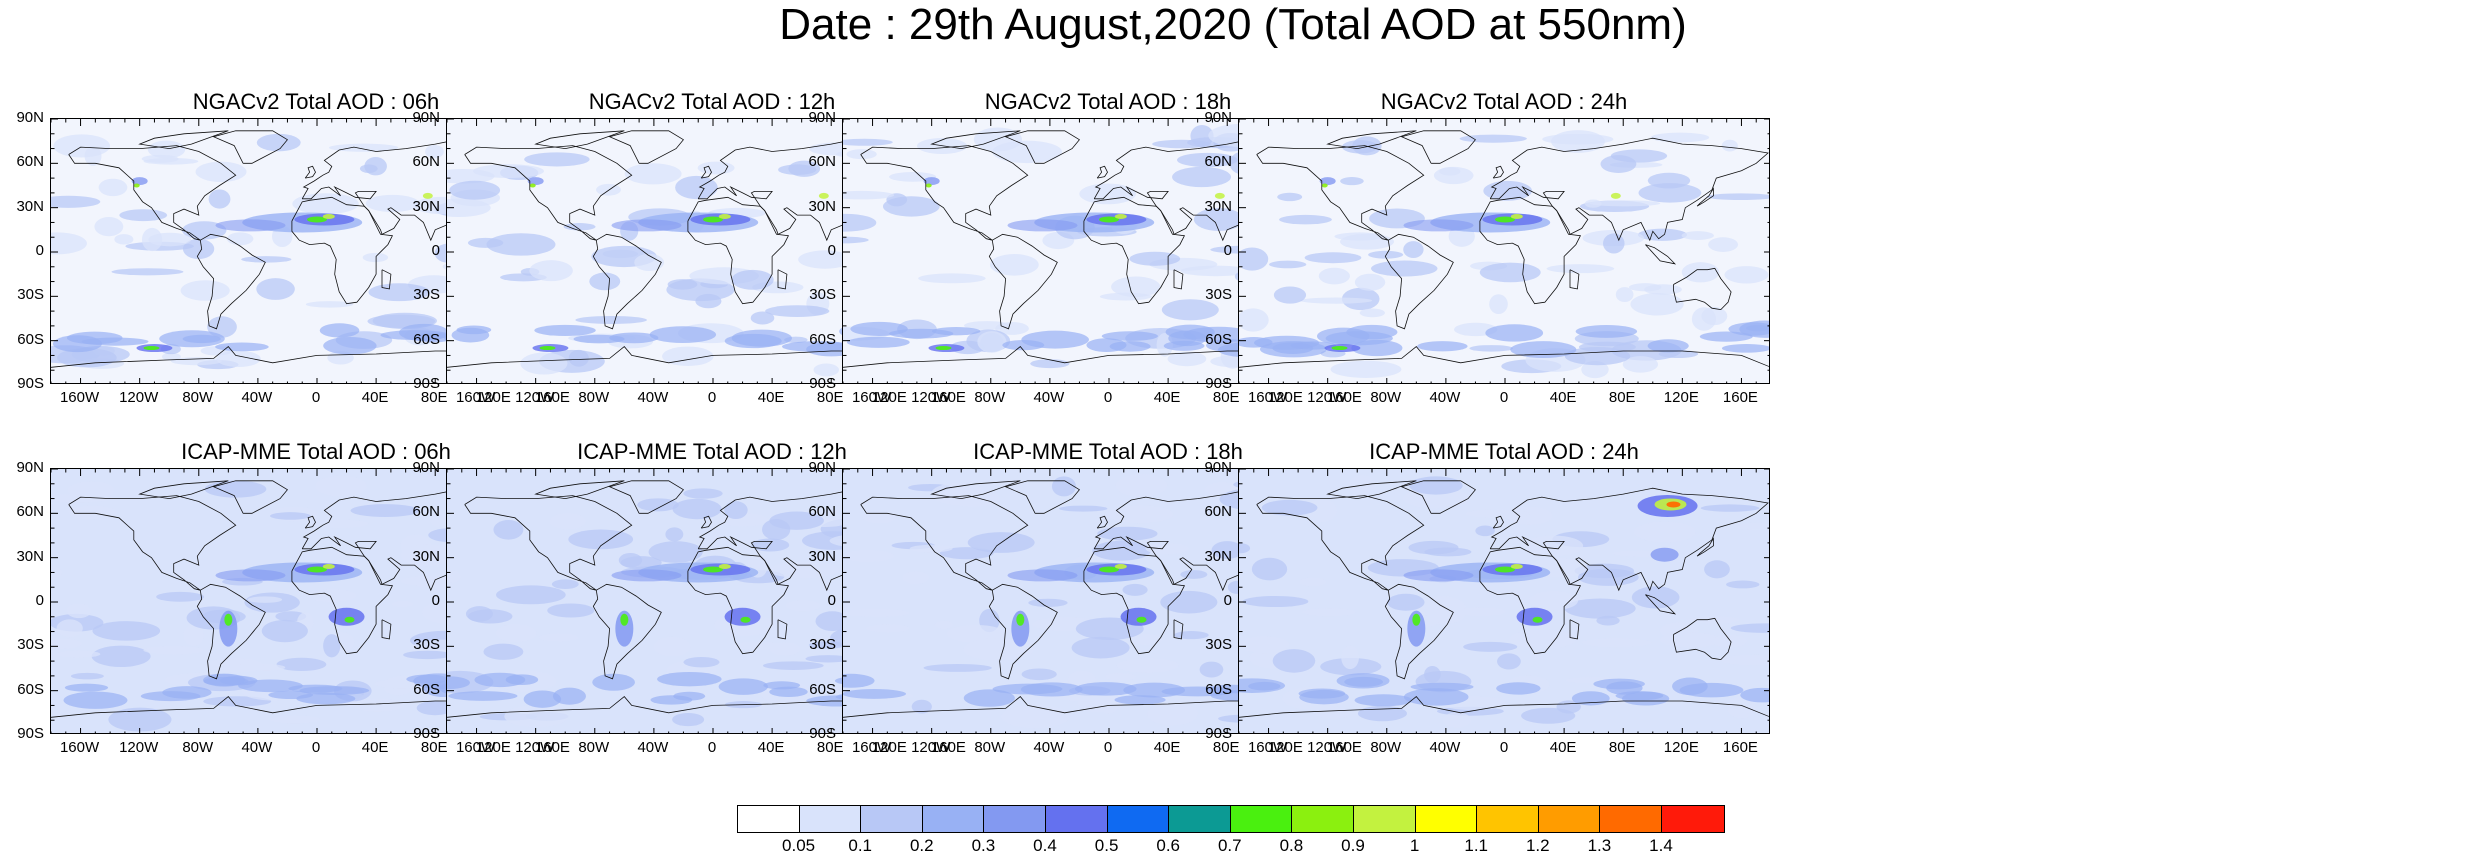  I want to click on colorbar-label: 0.05, so click(799, 845).